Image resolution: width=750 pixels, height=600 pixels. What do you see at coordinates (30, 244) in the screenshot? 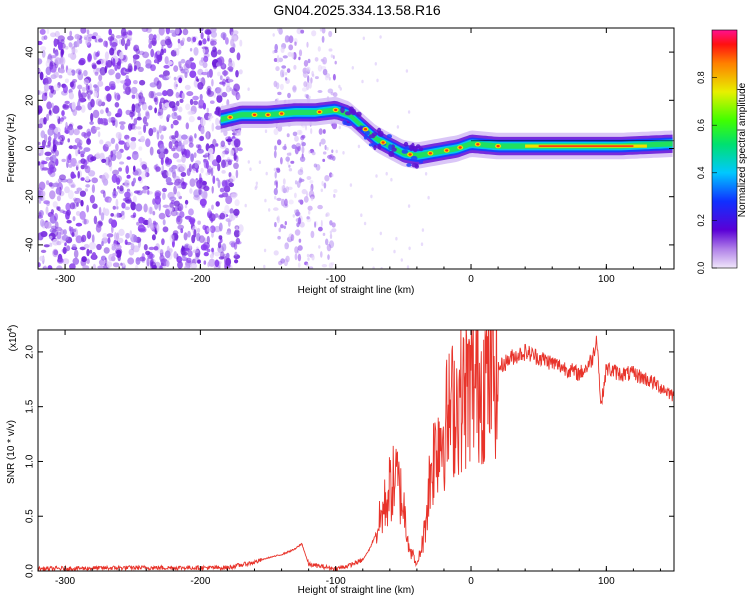
I see `y-tick-label: -40` at bounding box center [30, 244].